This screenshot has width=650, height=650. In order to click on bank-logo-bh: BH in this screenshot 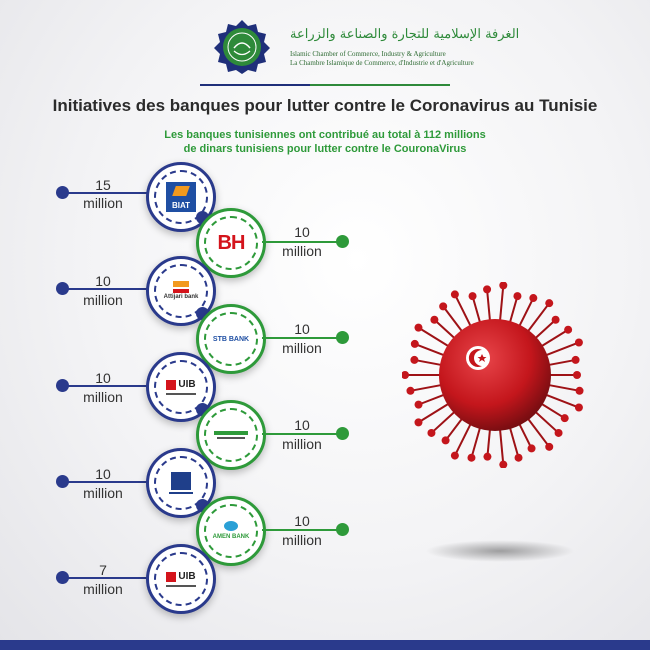, I will do `click(231, 243)`.